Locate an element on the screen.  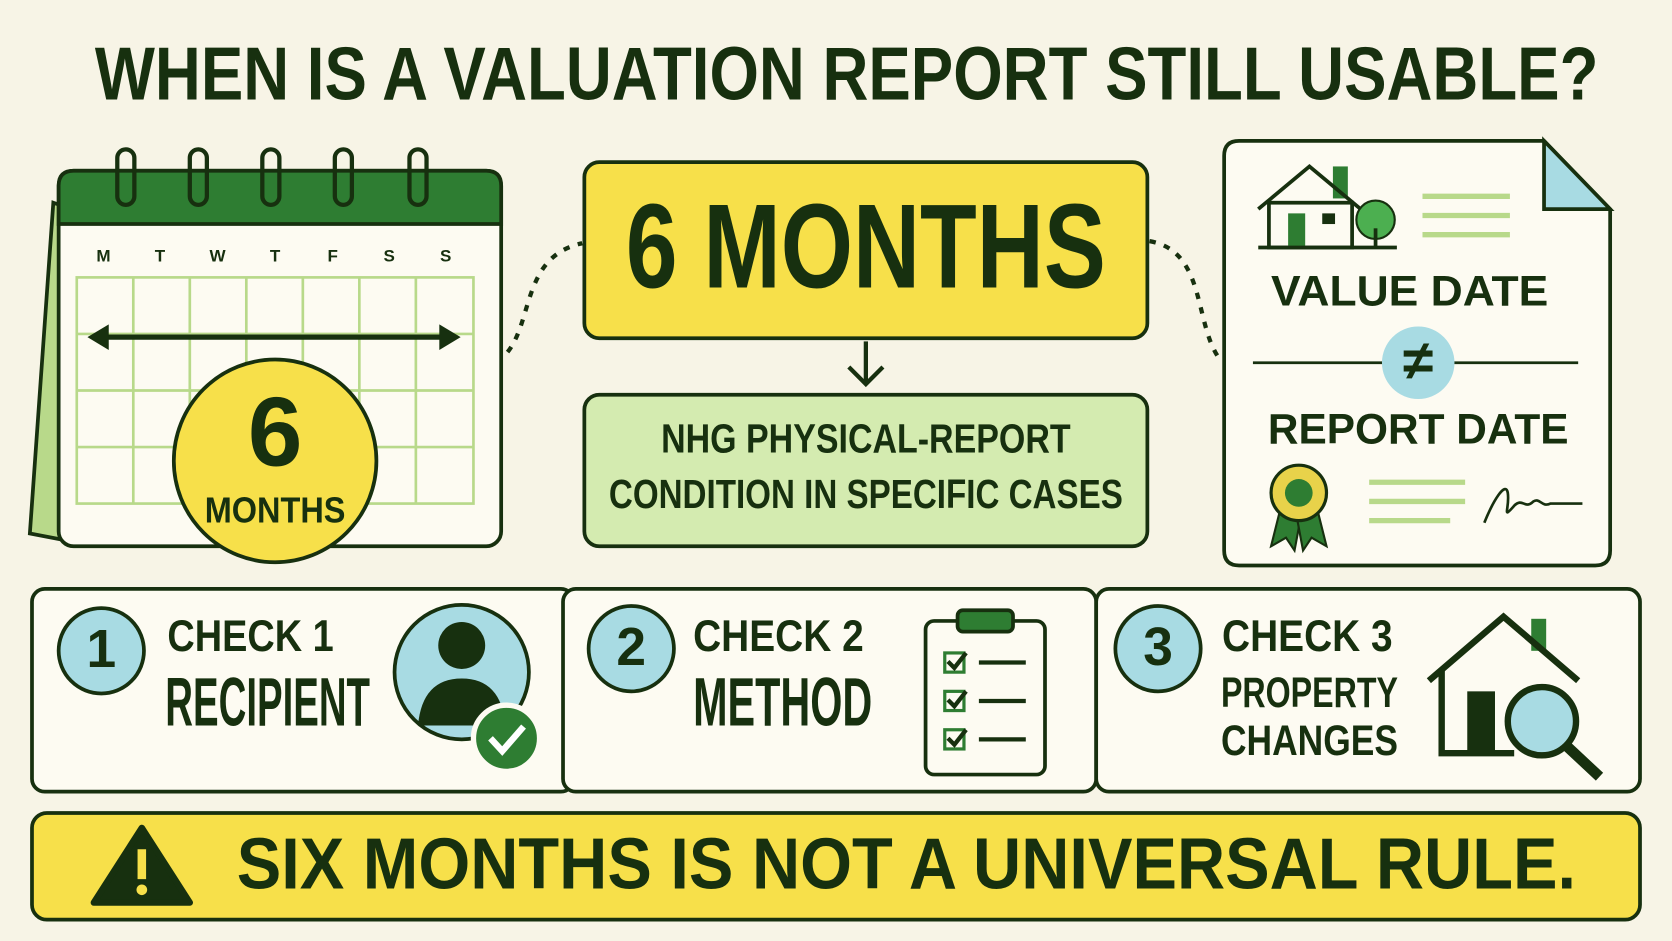
document: VALUE DATE ≠ REPORT DATE is located at coordinates (1418, 352).